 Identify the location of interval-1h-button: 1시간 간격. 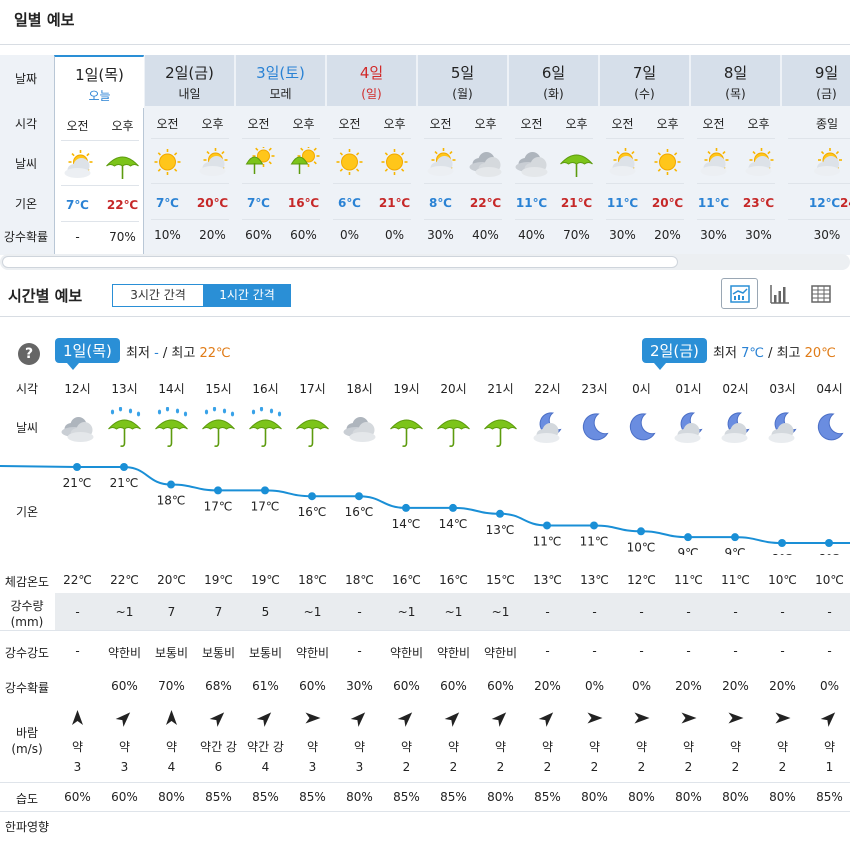
(247, 295).